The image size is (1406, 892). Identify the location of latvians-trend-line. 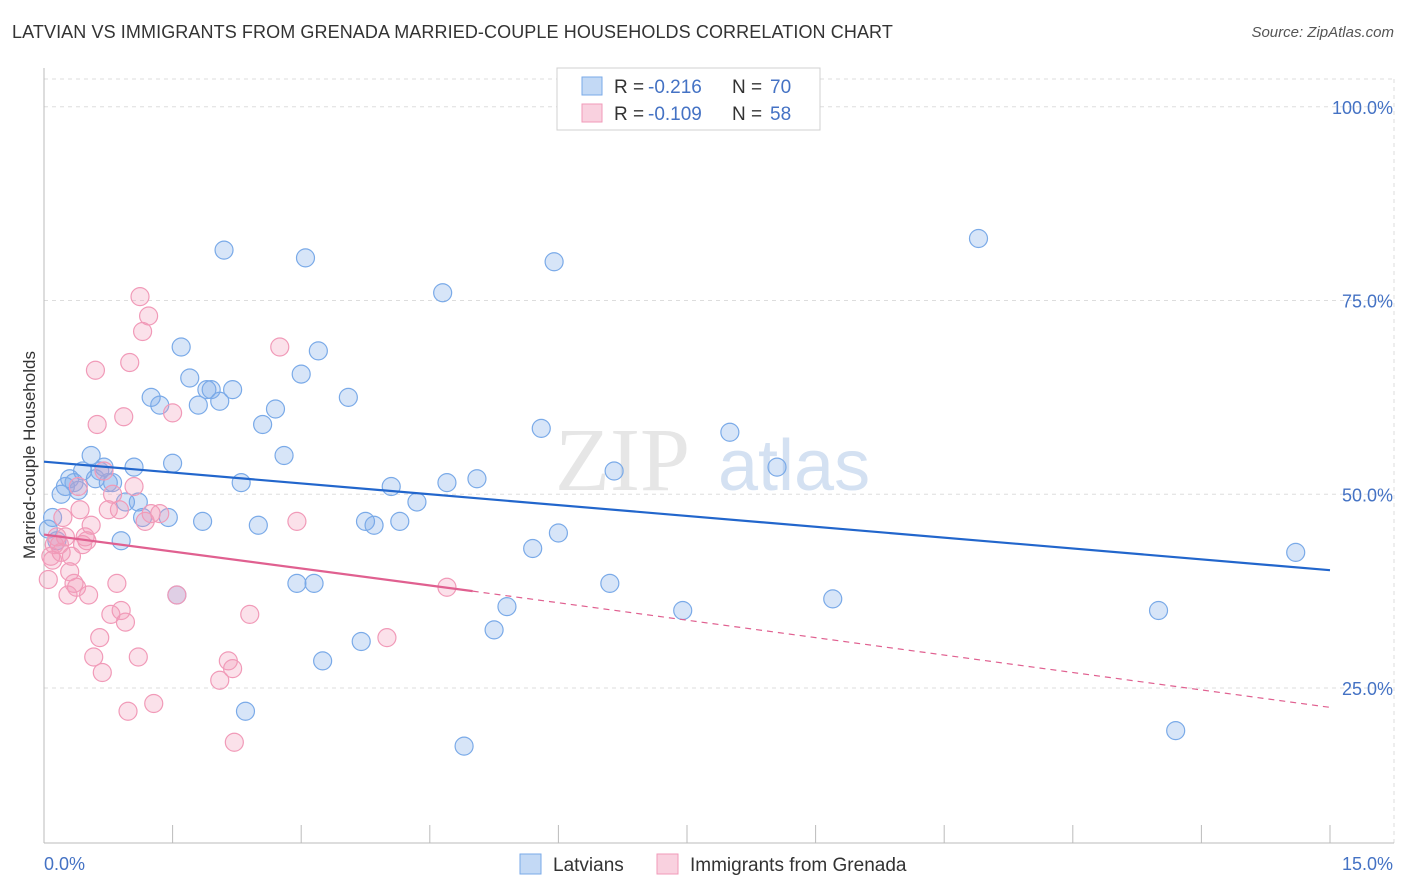
(687, 516).